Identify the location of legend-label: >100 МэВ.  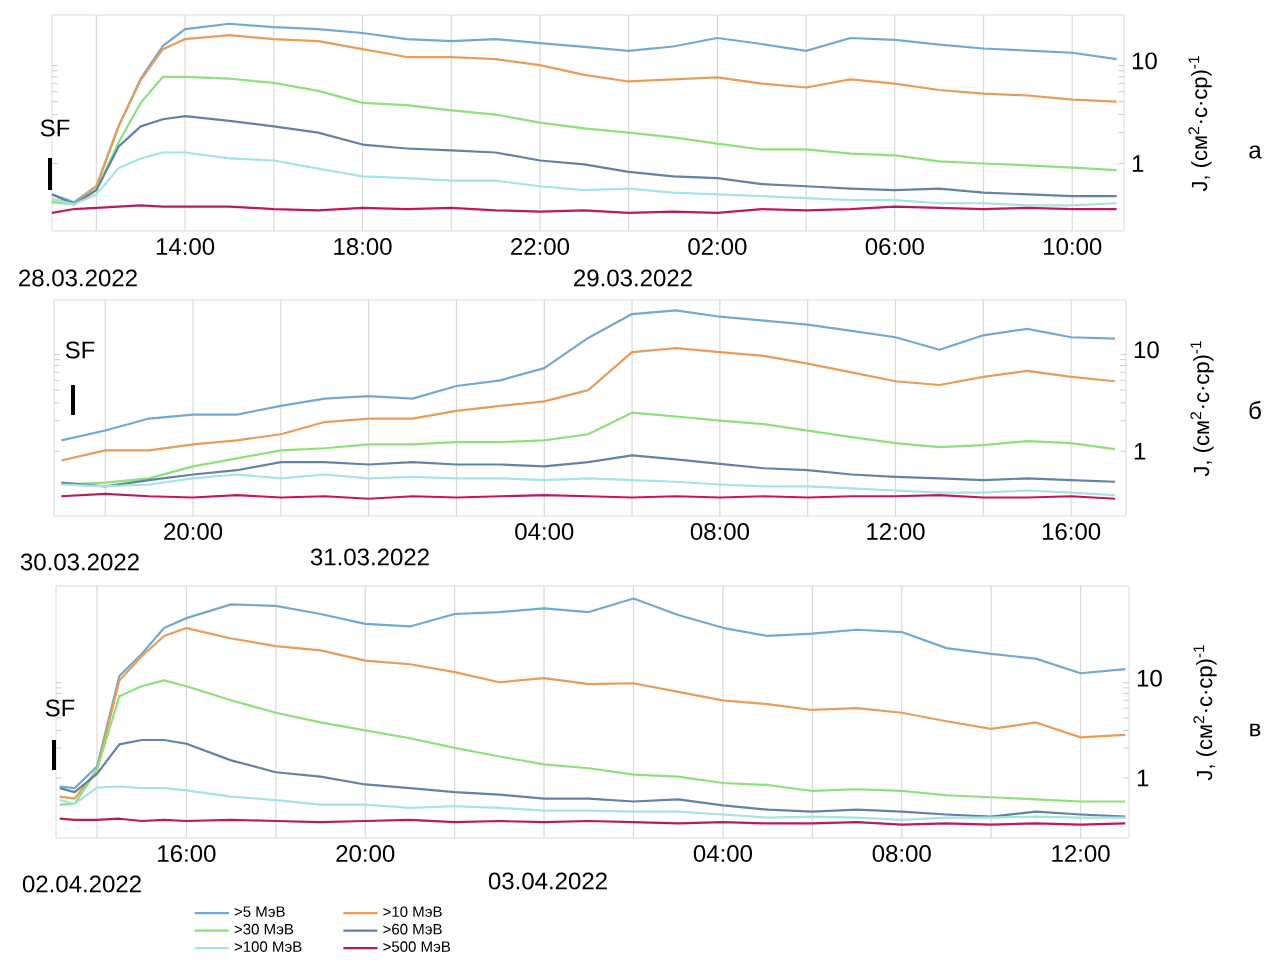
(268, 947).